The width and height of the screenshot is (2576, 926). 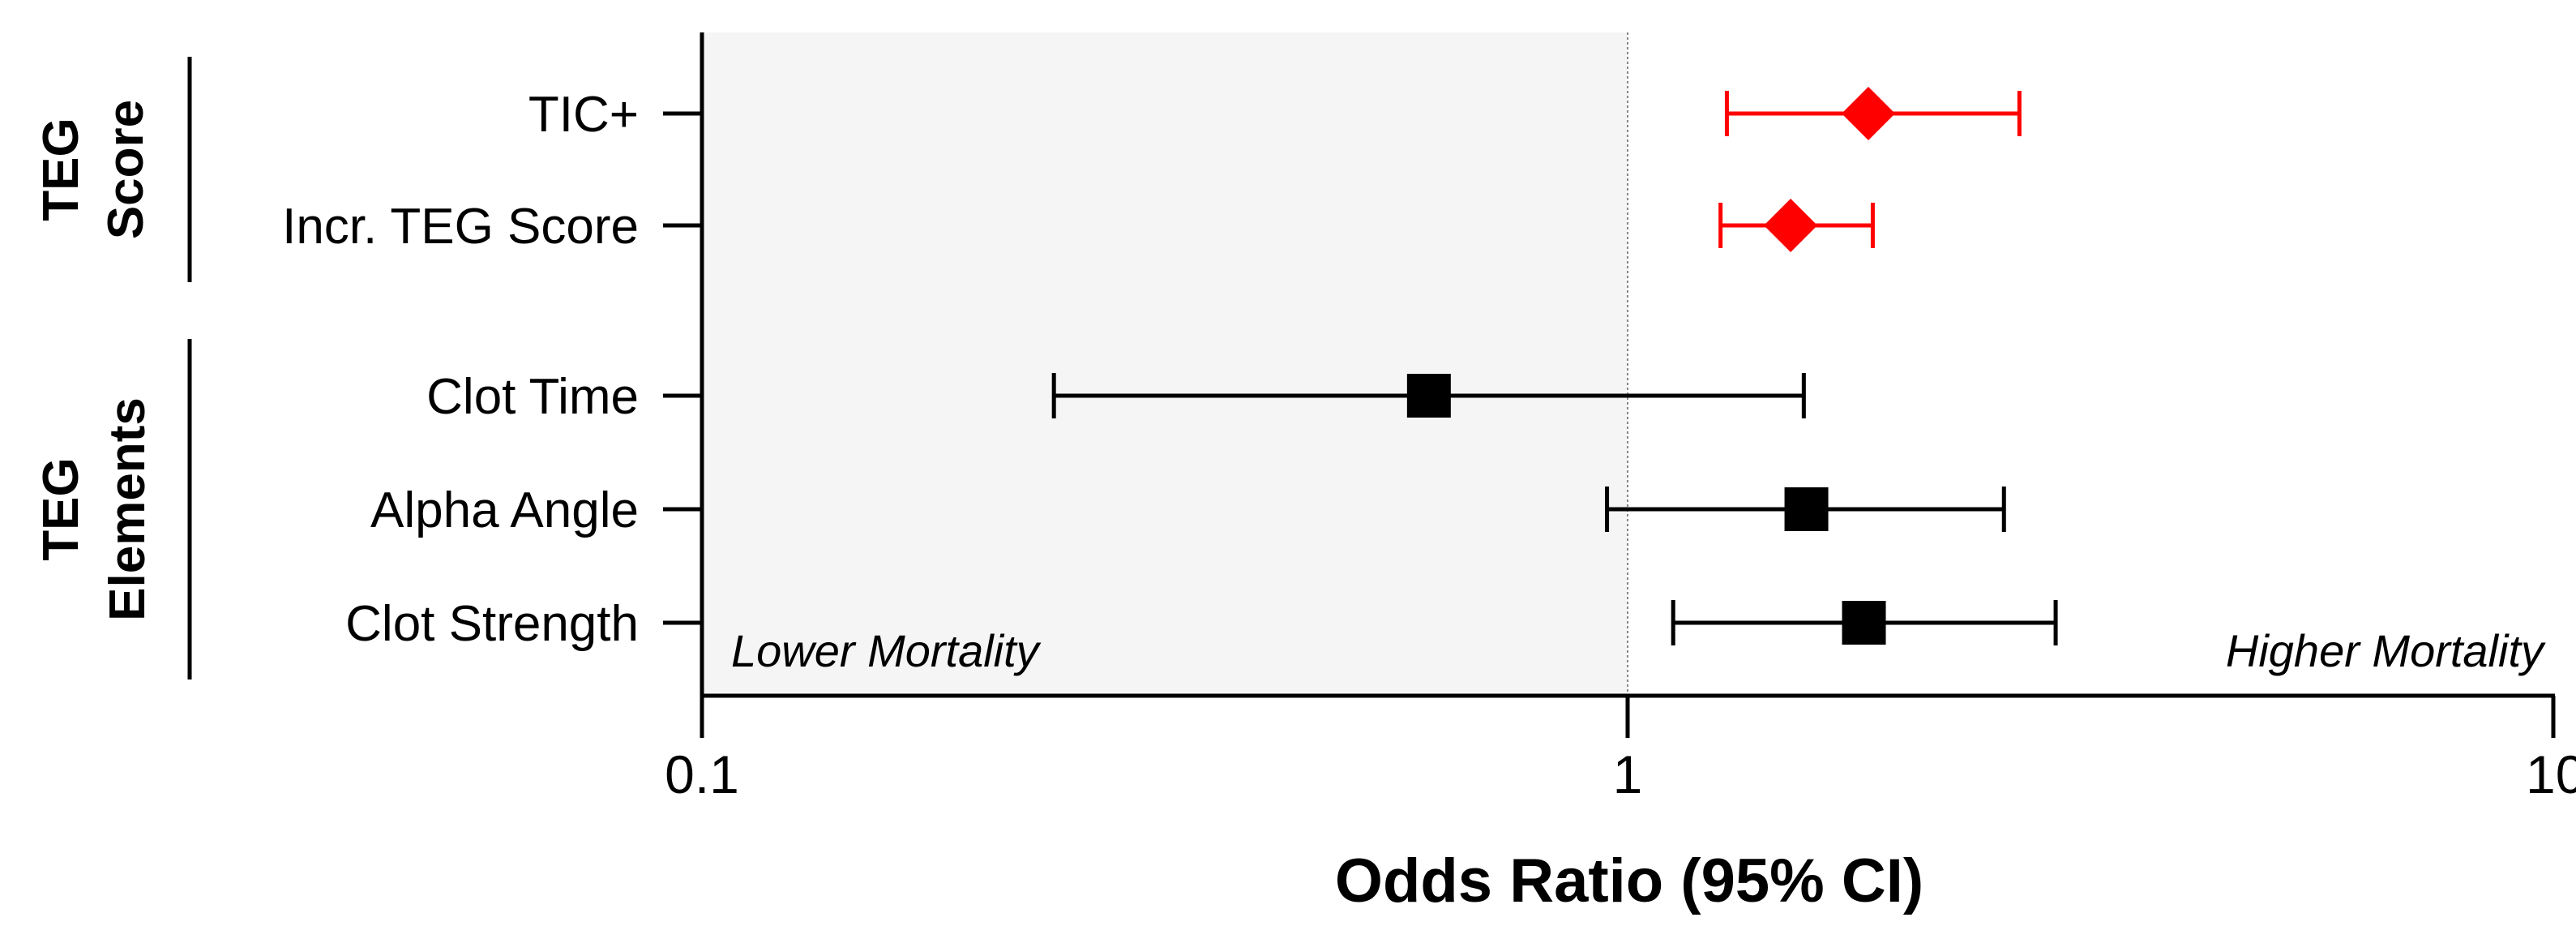 What do you see at coordinates (1629, 881) in the screenshot?
I see `x-axis-title: Odds Ratio (95% CI)` at bounding box center [1629, 881].